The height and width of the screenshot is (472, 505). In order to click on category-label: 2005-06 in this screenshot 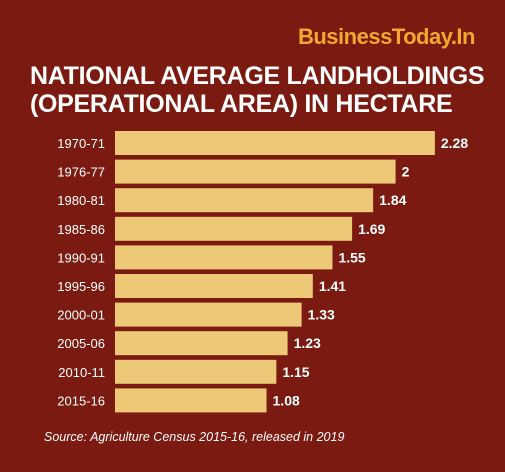, I will do `click(81, 343)`.